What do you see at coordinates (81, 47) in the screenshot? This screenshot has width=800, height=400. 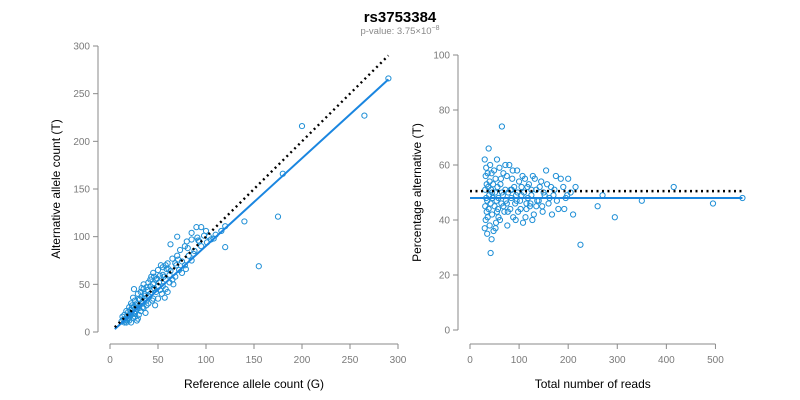 I see `chart1-y-tick-label: 300` at bounding box center [81, 47].